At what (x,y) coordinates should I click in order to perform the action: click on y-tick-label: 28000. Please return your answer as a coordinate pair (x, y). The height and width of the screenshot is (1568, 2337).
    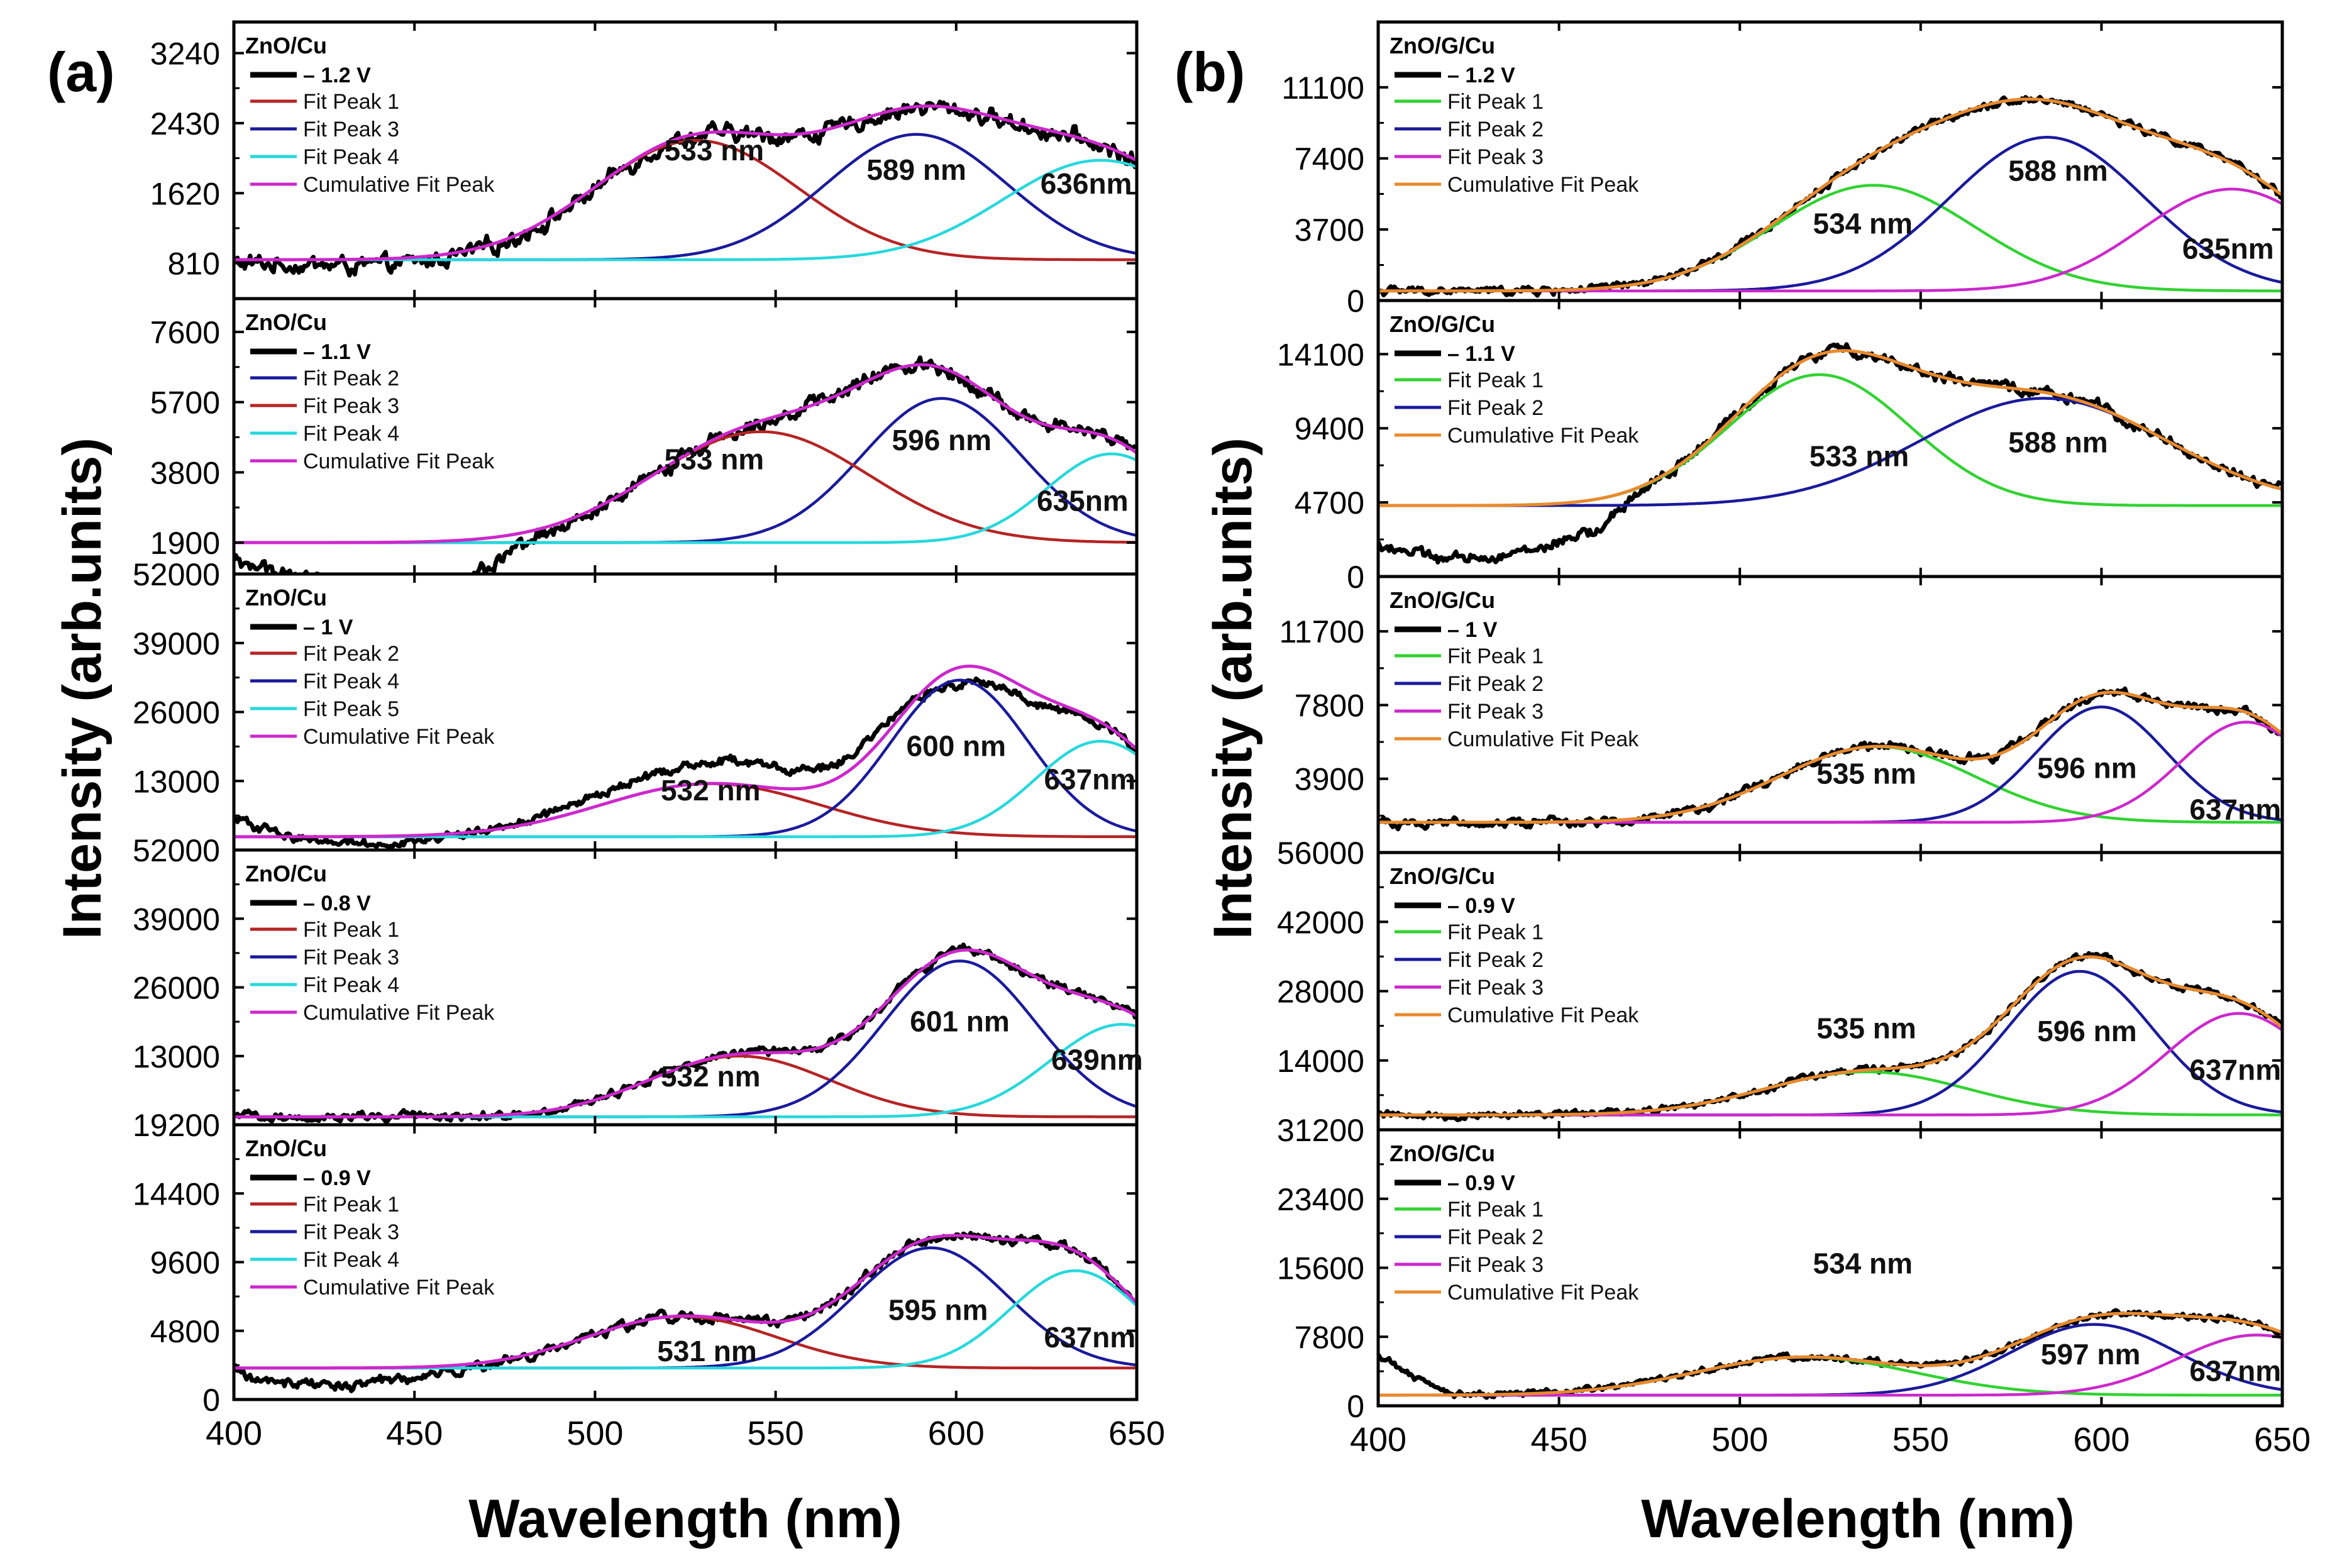
    Looking at the image, I should click on (1320, 992).